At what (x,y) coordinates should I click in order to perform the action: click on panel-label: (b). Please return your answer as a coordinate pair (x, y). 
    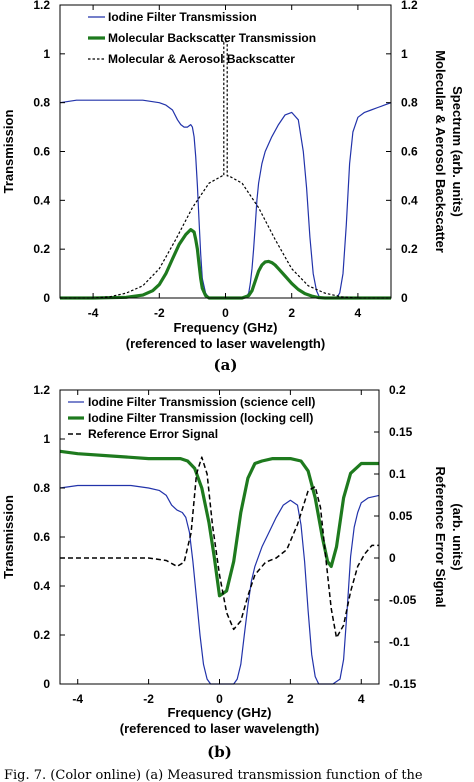
    Looking at the image, I should click on (219, 752).